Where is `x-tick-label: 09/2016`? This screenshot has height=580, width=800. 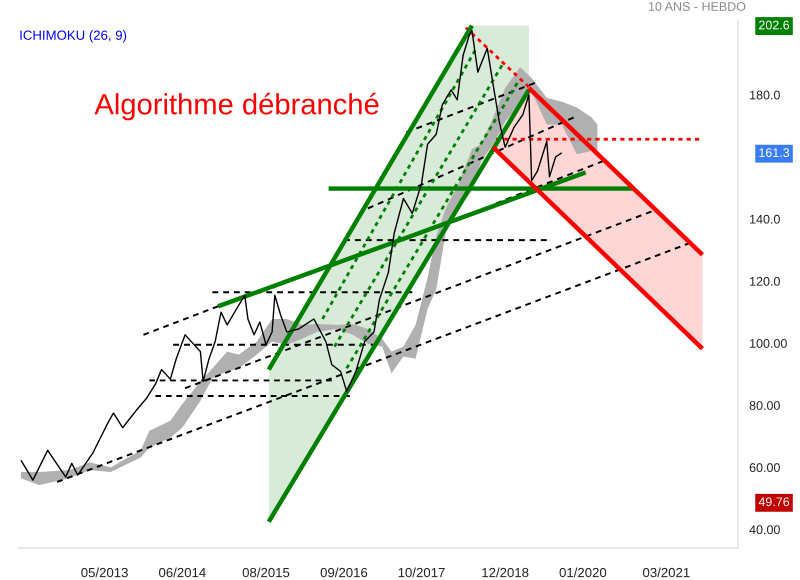
x-tick-label: 09/2016 is located at coordinates (344, 573).